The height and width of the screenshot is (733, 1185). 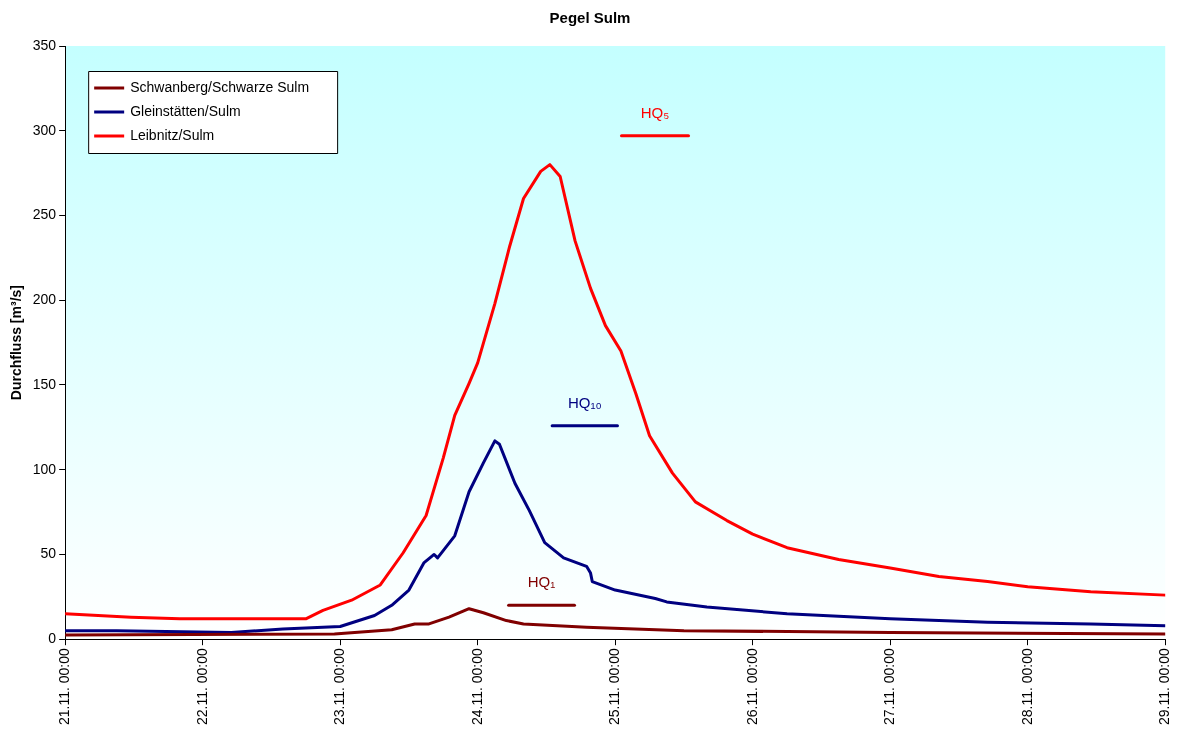 What do you see at coordinates (185, 110) in the screenshot?
I see `legend-label: Gleinstätten/Sulm` at bounding box center [185, 110].